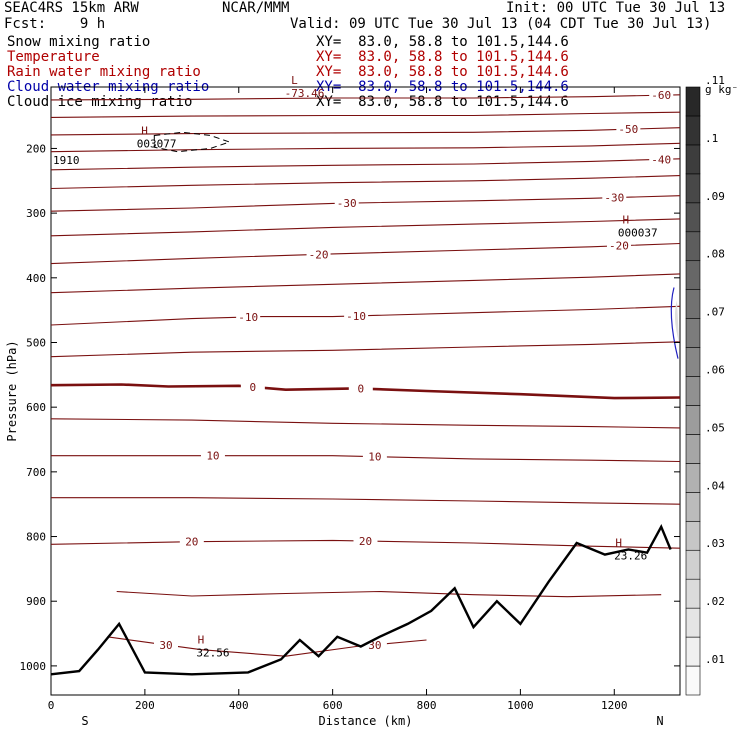 Image resolution: width=740 pixels, height=740 pixels. I want to click on y-tick-label-2: 400, so click(36, 278).